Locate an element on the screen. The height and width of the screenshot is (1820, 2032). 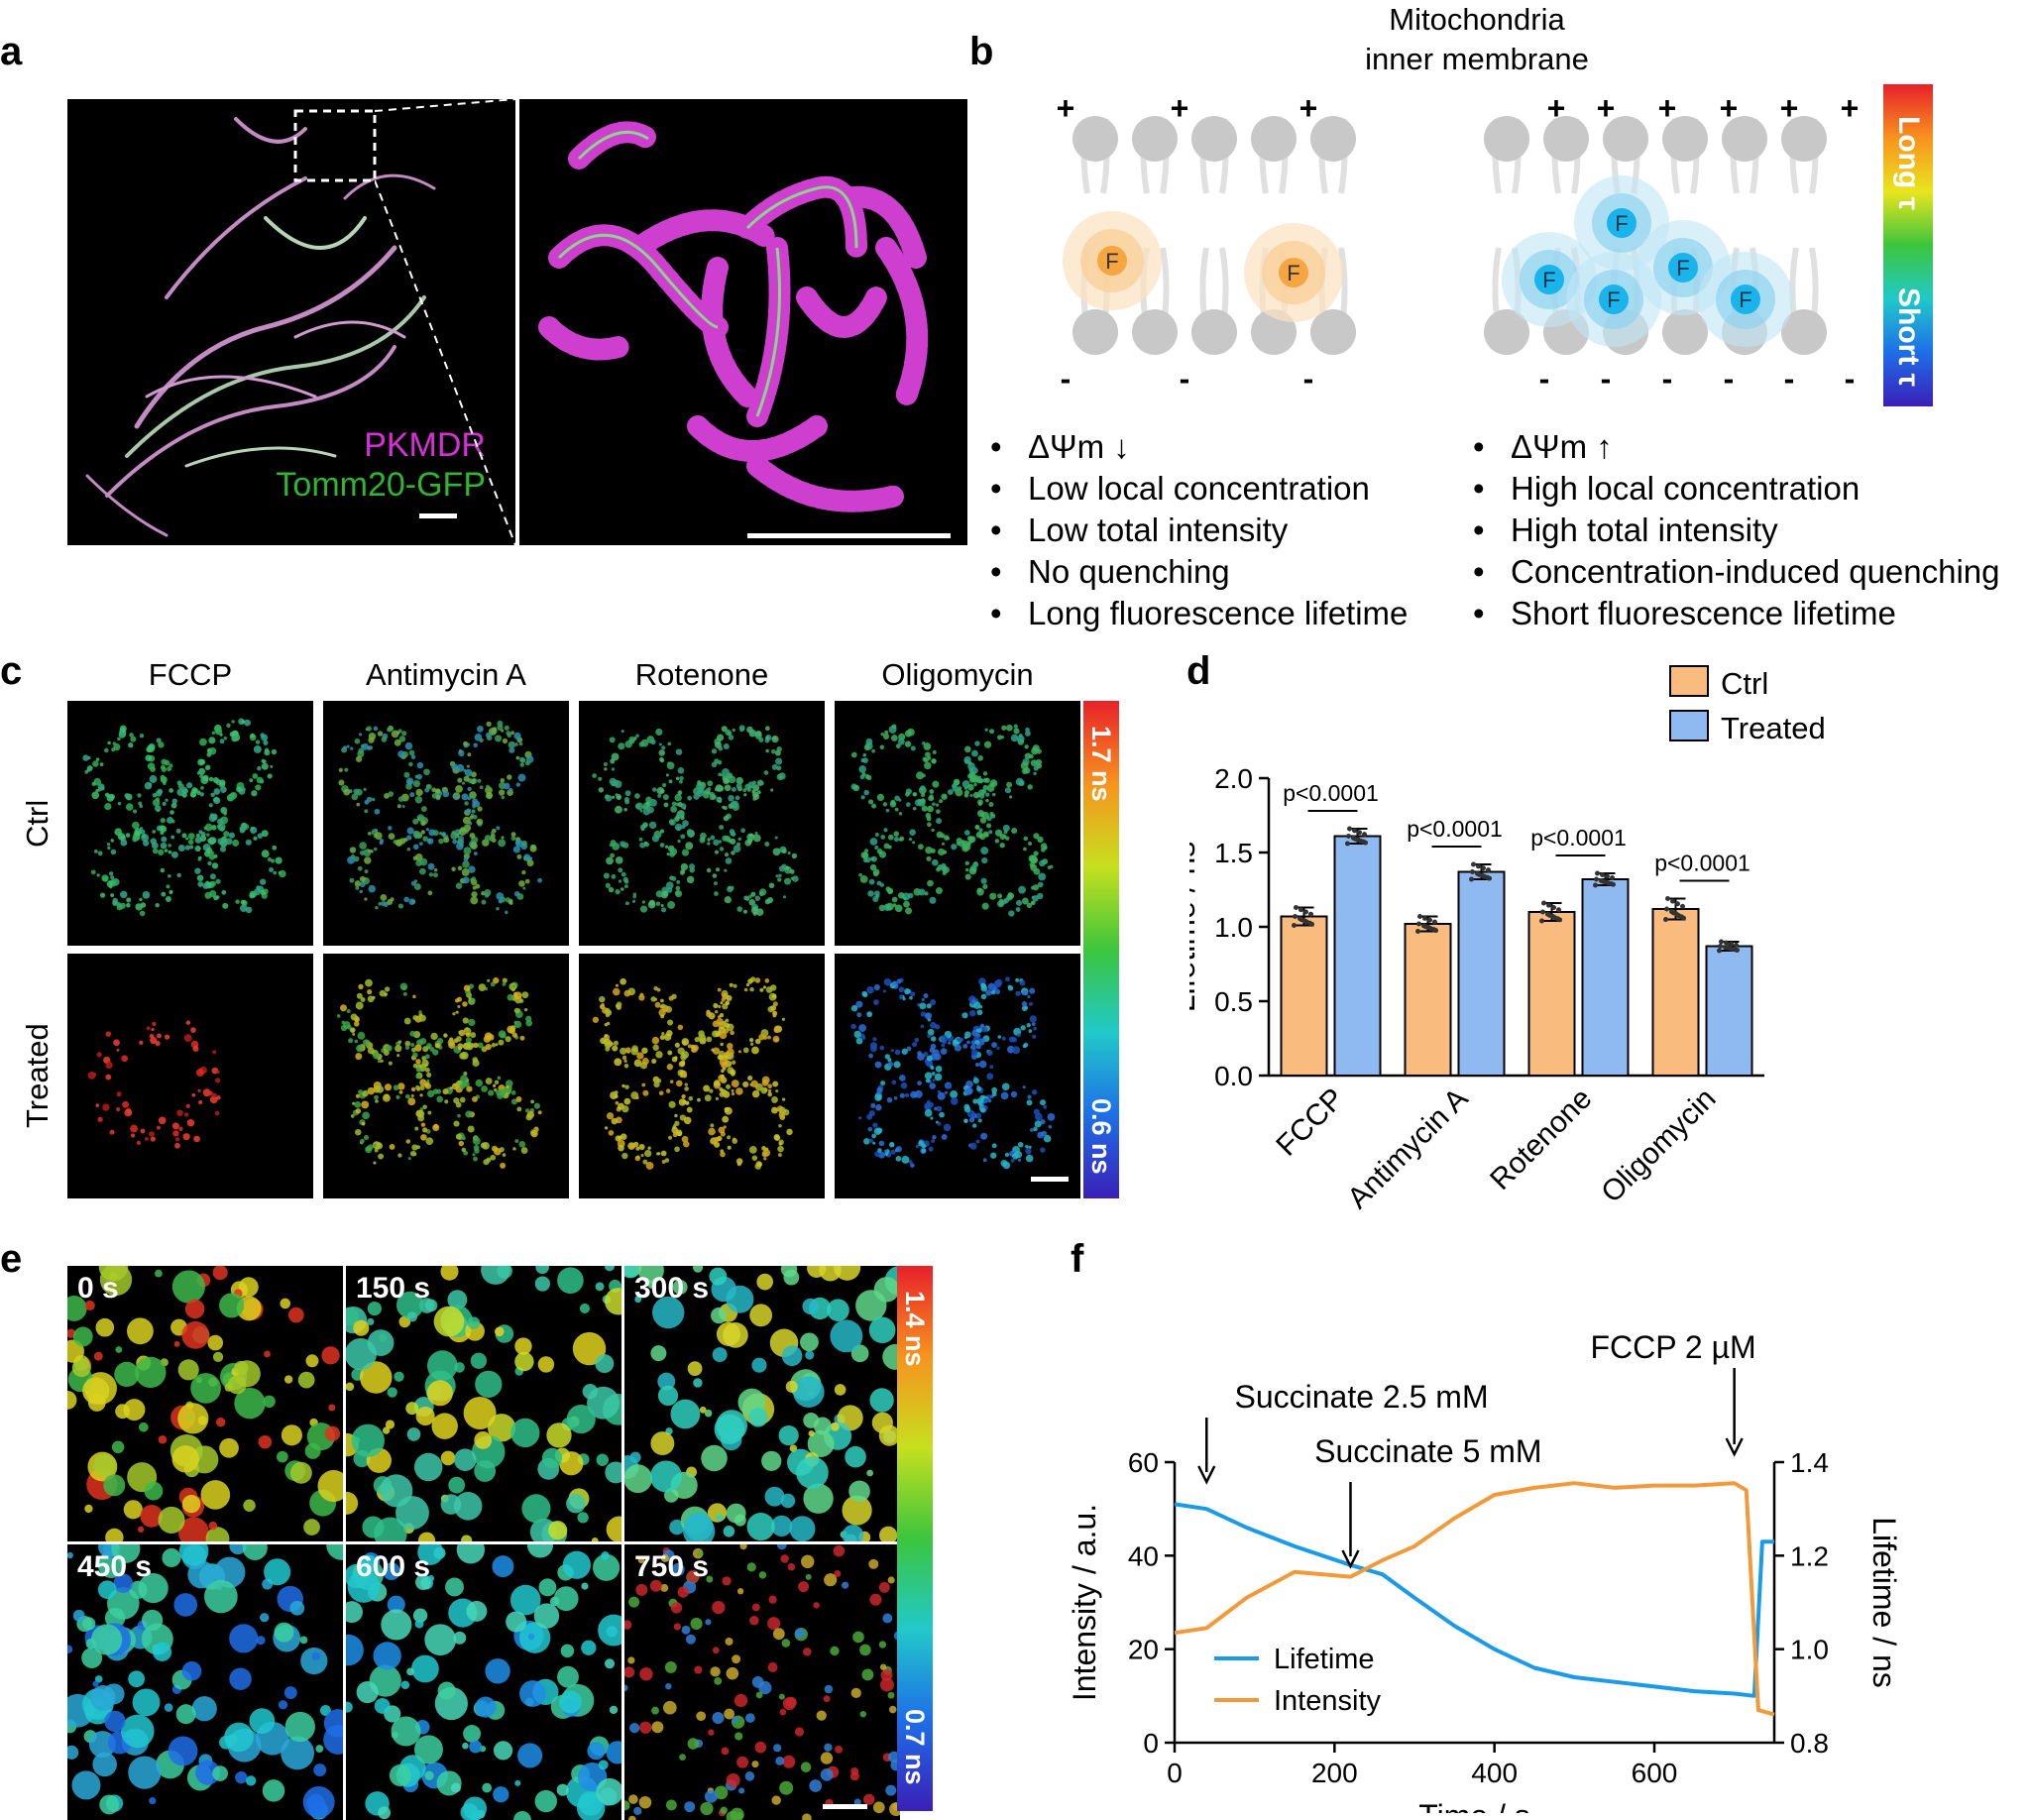
bar-treated is located at coordinates (1605, 977).